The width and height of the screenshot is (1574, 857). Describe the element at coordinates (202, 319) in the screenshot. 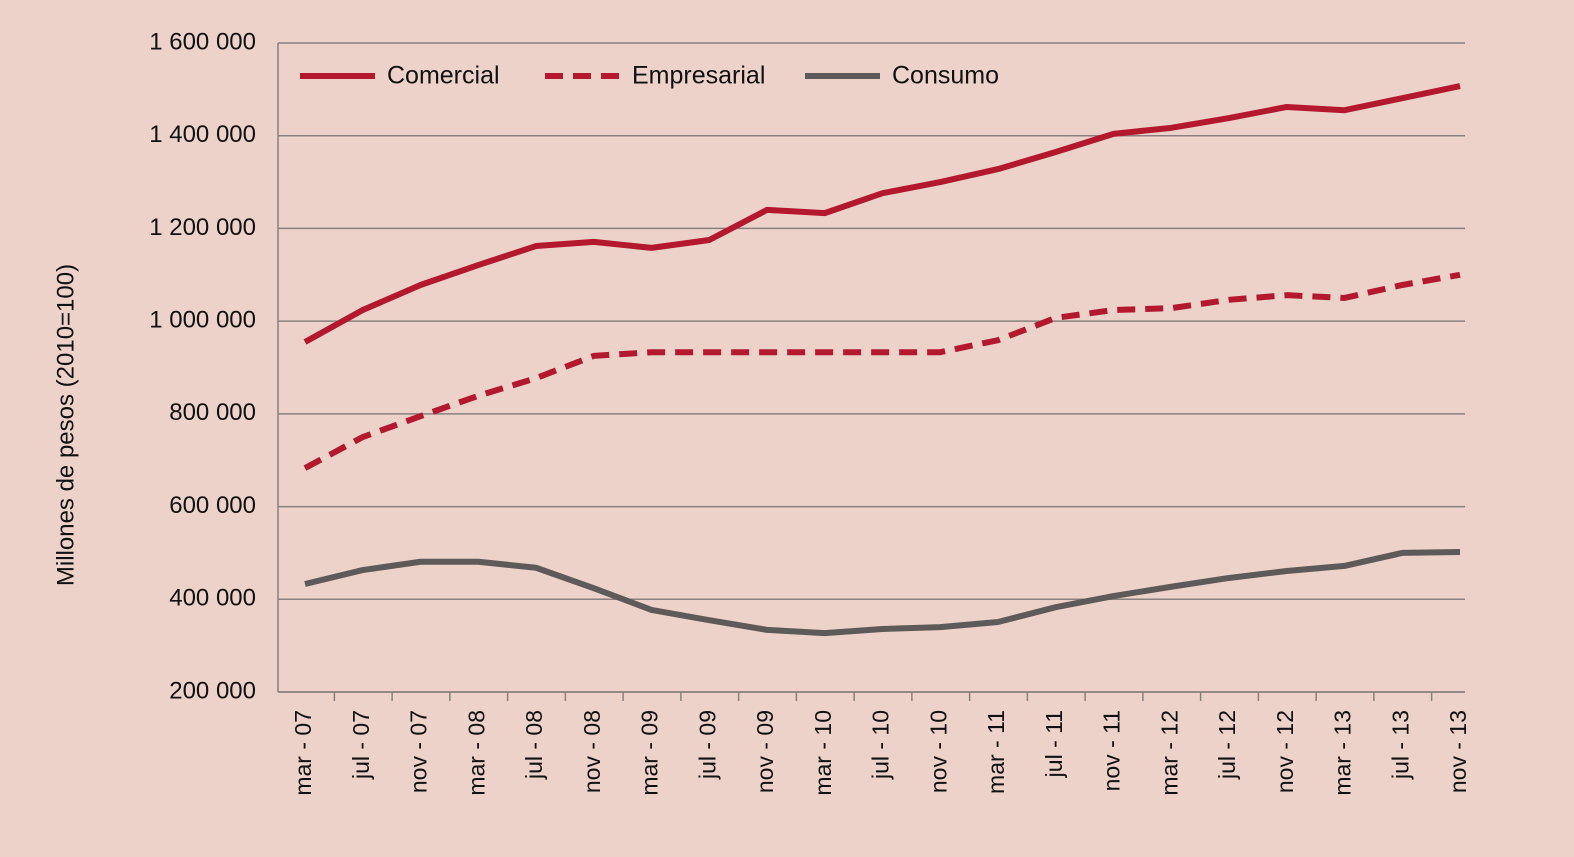

I see `y-tick-label: 1 000 000` at that location.